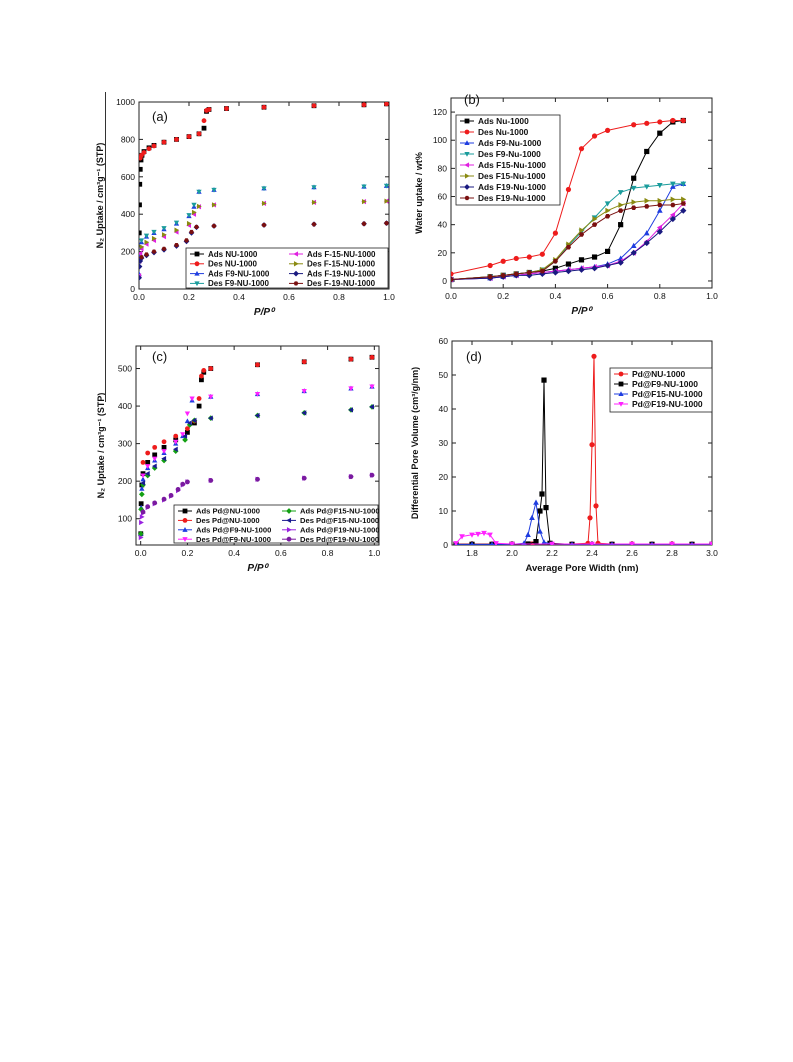 The image size is (793, 1062). What do you see at coordinates (552, 553) in the screenshot?
I see `x-tick-label: 2.2` at bounding box center [552, 553].